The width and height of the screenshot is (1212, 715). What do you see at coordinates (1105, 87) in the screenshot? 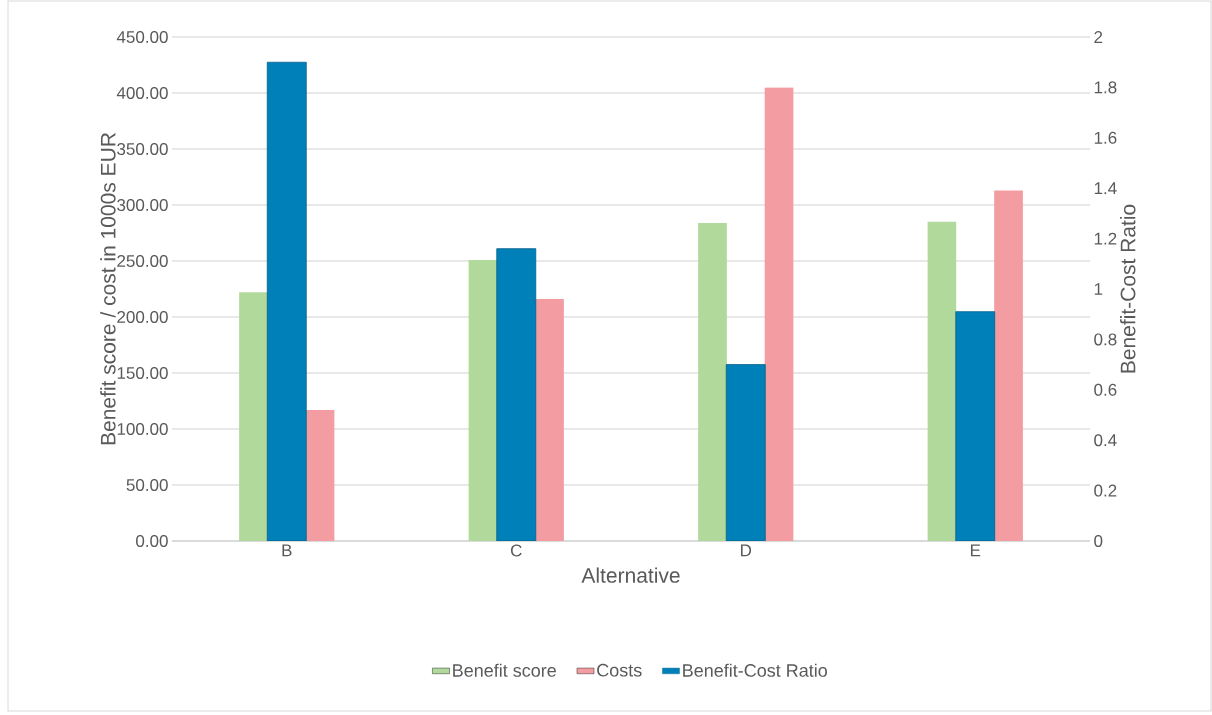
I see `y2-tick-label: 1.8` at bounding box center [1105, 87].